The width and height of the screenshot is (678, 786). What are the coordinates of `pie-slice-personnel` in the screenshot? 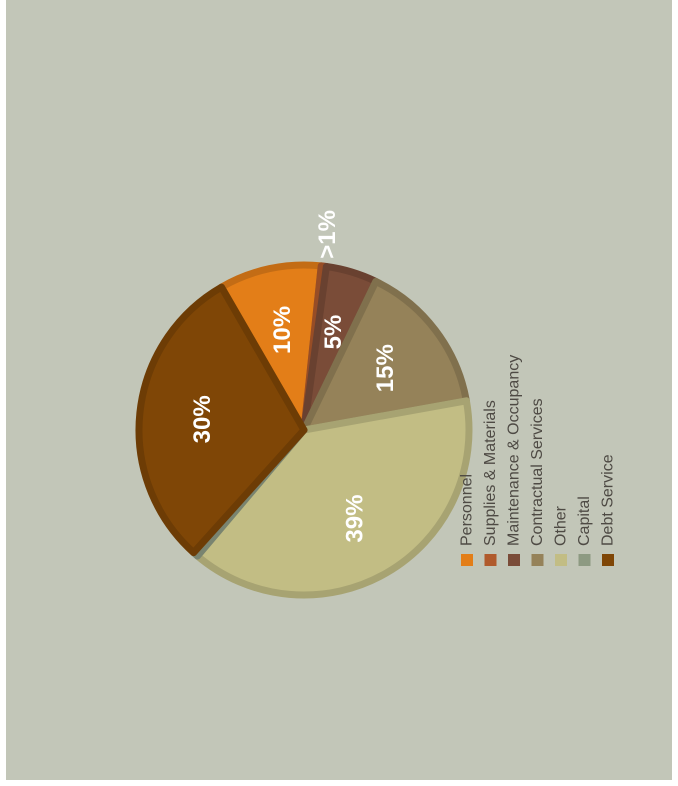 It's located at (271, 347).